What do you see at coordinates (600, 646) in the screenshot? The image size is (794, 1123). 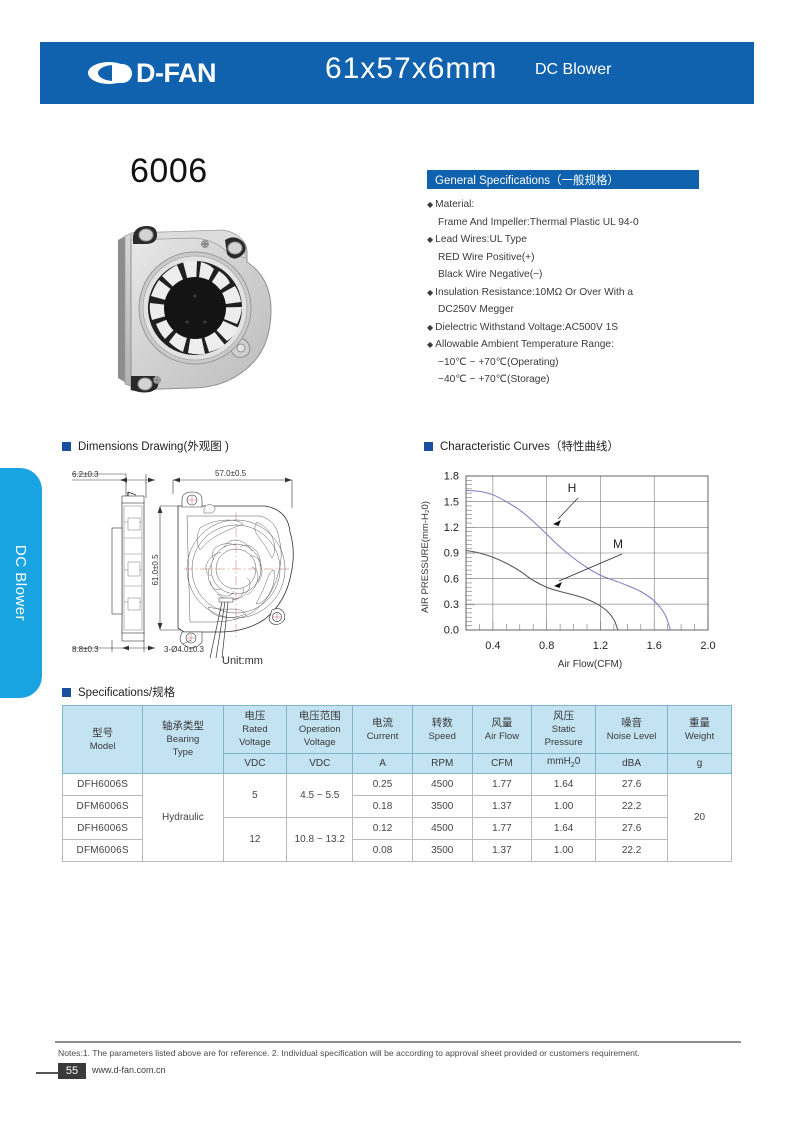 I see `chart-x-tick-label: 1.2` at bounding box center [600, 646].